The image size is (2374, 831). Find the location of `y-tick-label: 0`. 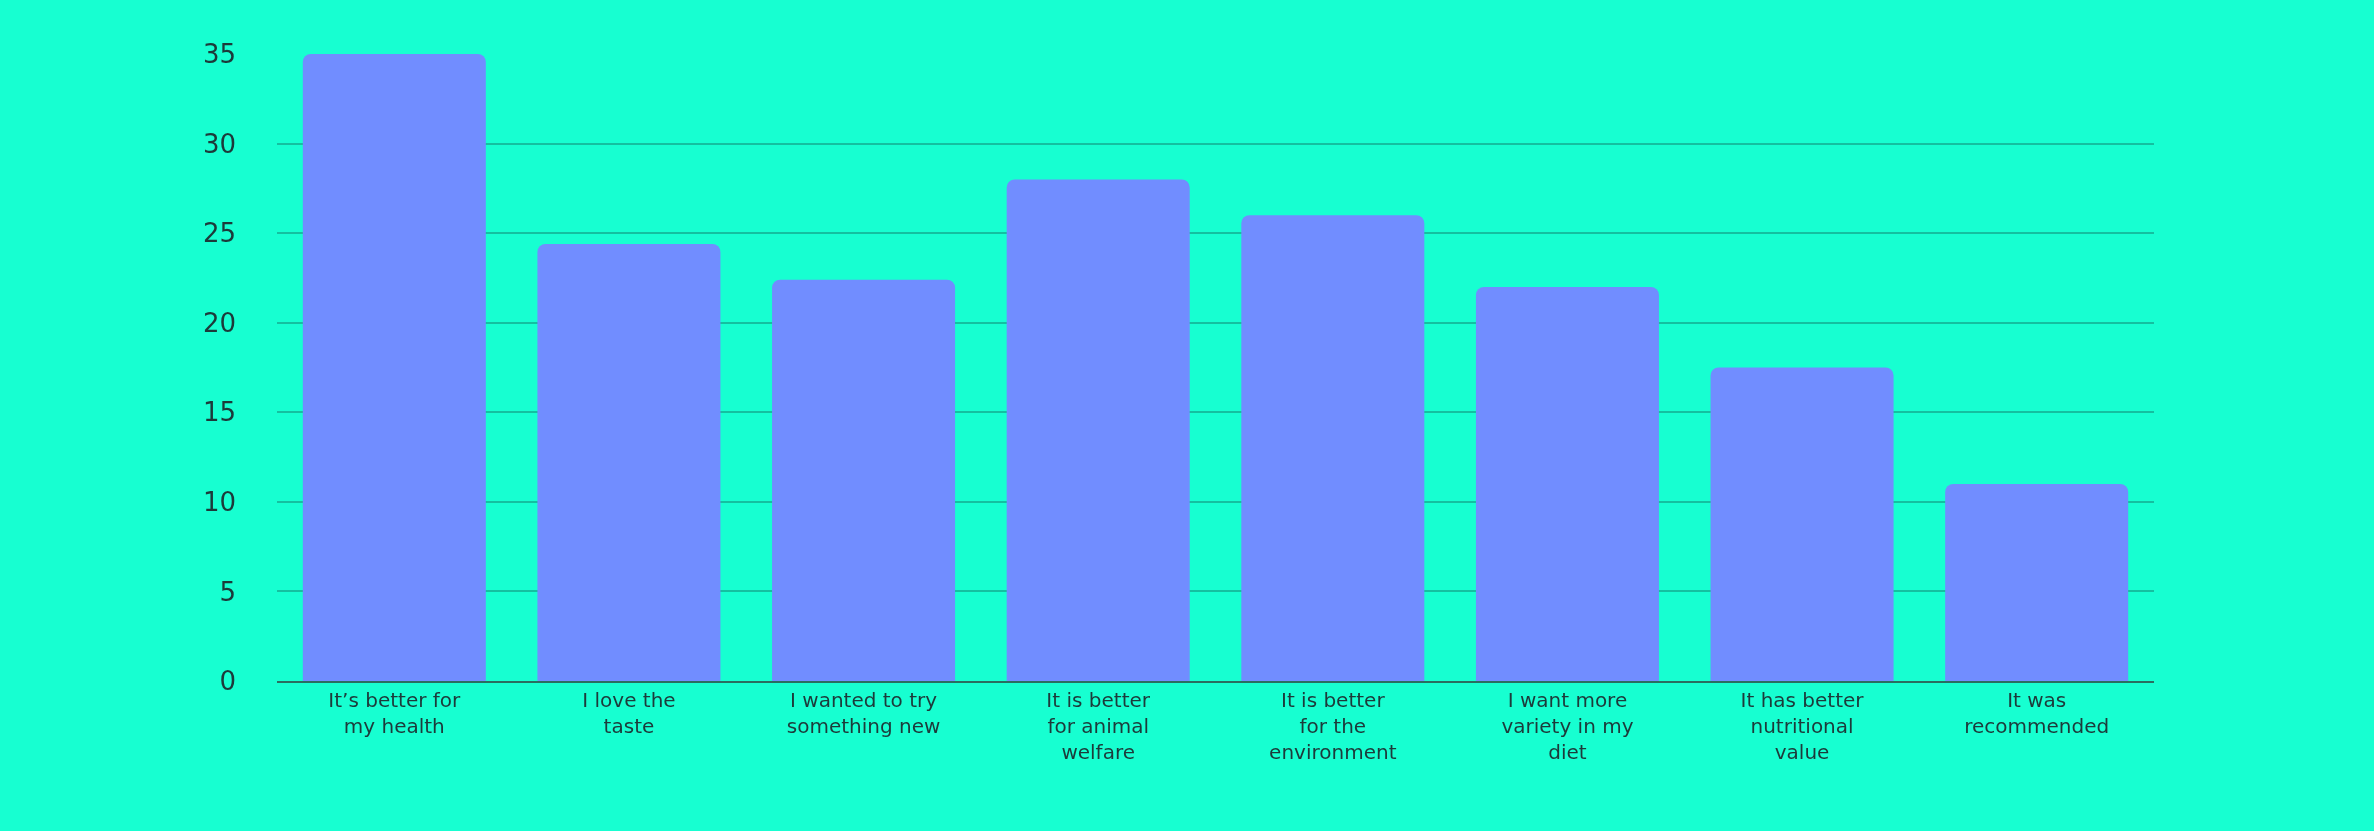

y-tick-label: 0 is located at coordinates (227, 681).